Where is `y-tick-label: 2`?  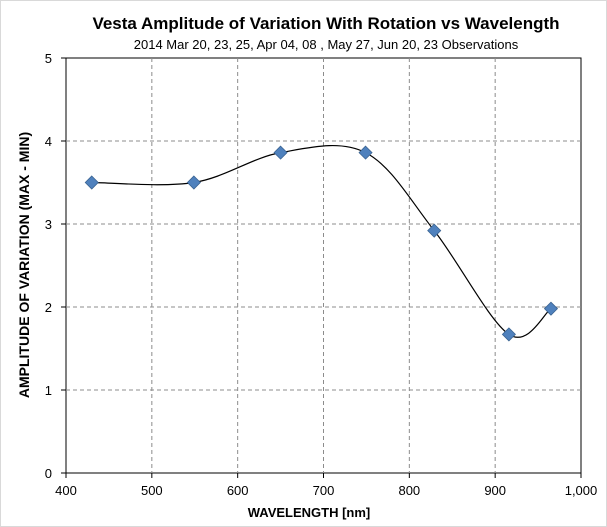
y-tick-label: 2 is located at coordinates (48, 307).